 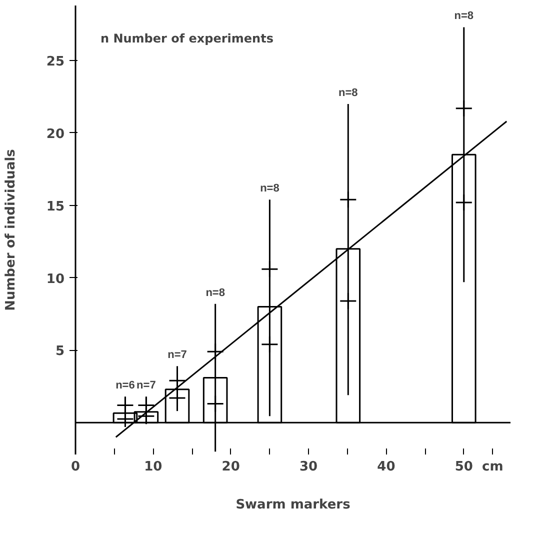 I want to click on x-axis-title: Swarm markers, so click(x=293, y=505).